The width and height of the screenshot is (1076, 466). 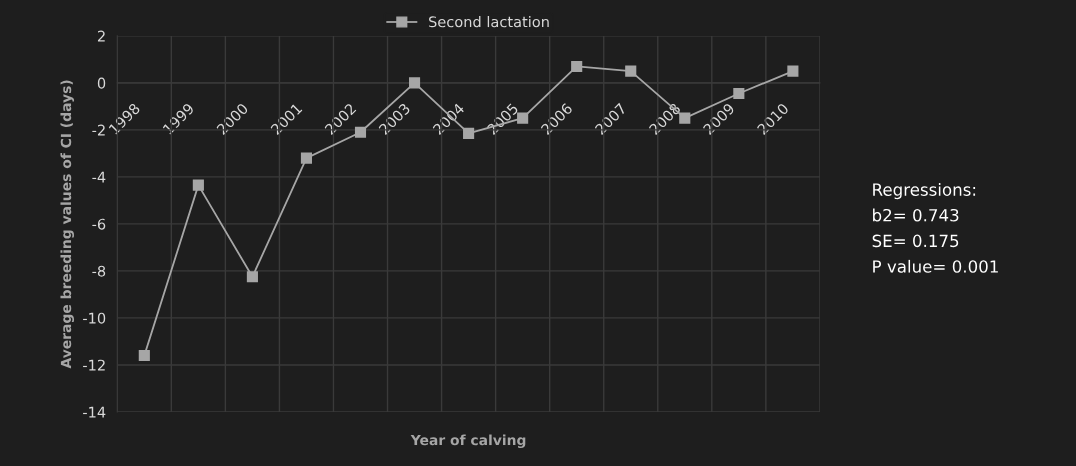 What do you see at coordinates (99, 271) in the screenshot?
I see `y-tick-label: -8` at bounding box center [99, 271].